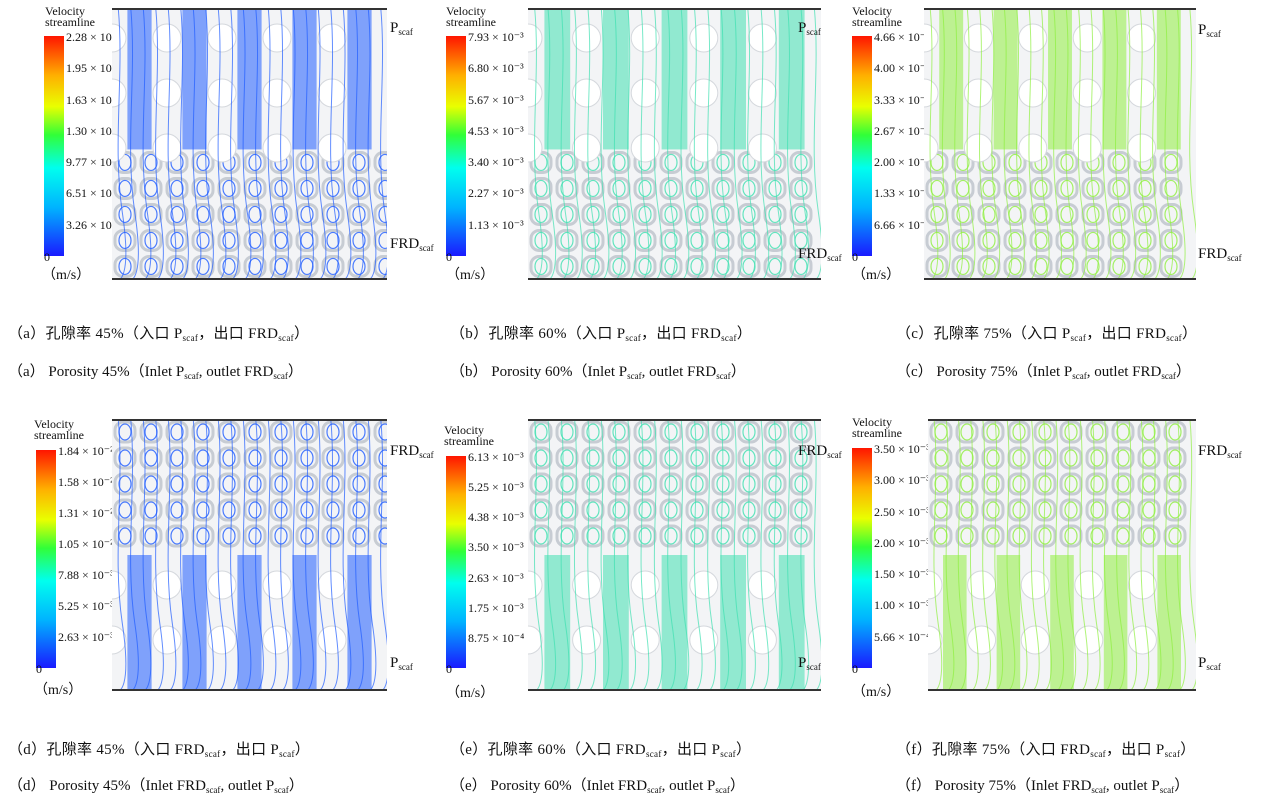  What do you see at coordinates (601, 750) in the screenshot?
I see `caption-zh: （e）孔隙率 60%（入口 FRDscaf，出口 Pscaf）` at bounding box center [601, 750].